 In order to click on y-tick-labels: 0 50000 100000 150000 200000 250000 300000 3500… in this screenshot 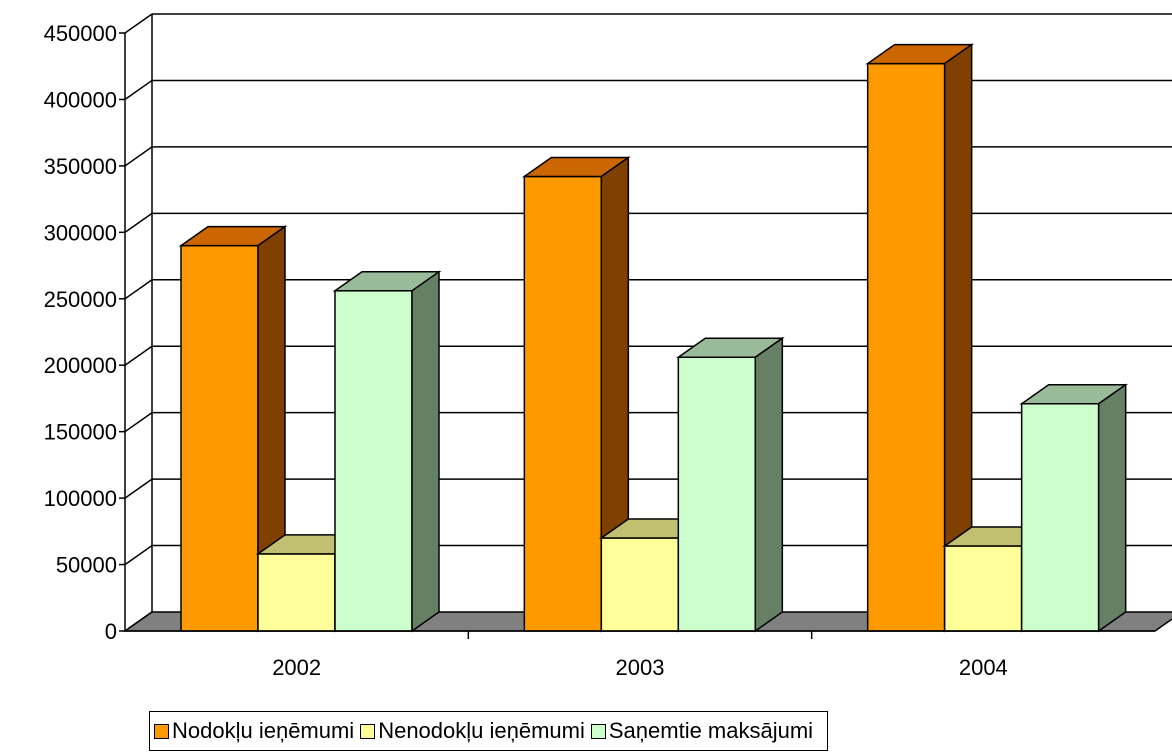, I will do `click(80, 332)`.